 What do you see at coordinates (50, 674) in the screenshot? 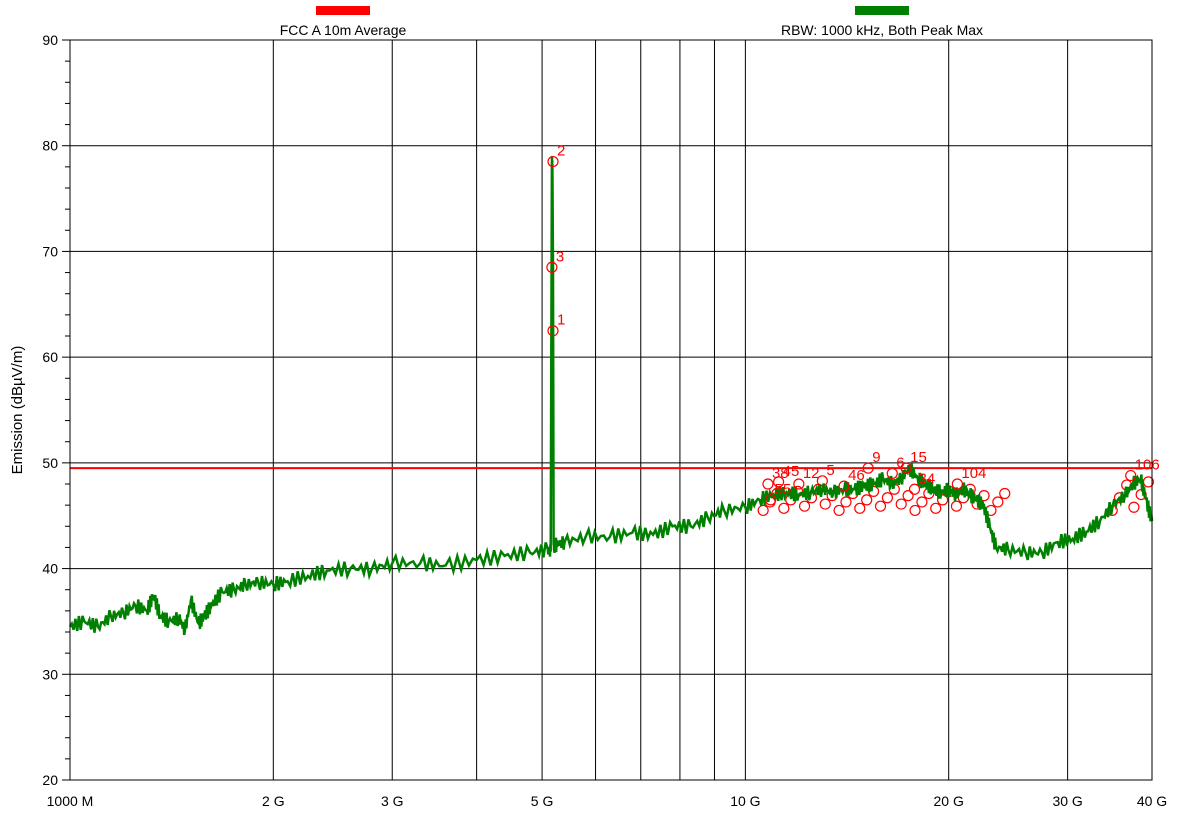
I see `y-tick-label: 30` at bounding box center [50, 674].